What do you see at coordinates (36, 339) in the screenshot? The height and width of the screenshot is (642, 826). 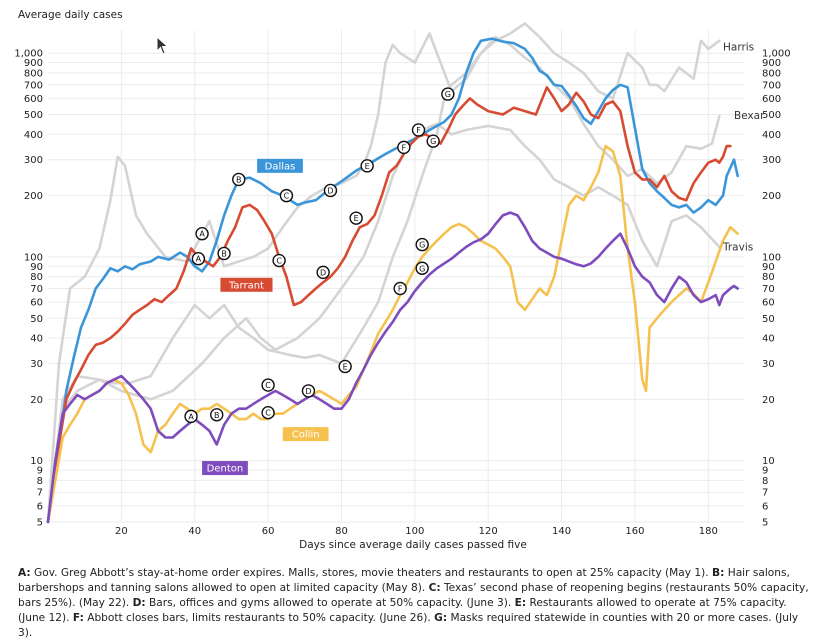 I see `y-tick-label: 40` at bounding box center [36, 339].